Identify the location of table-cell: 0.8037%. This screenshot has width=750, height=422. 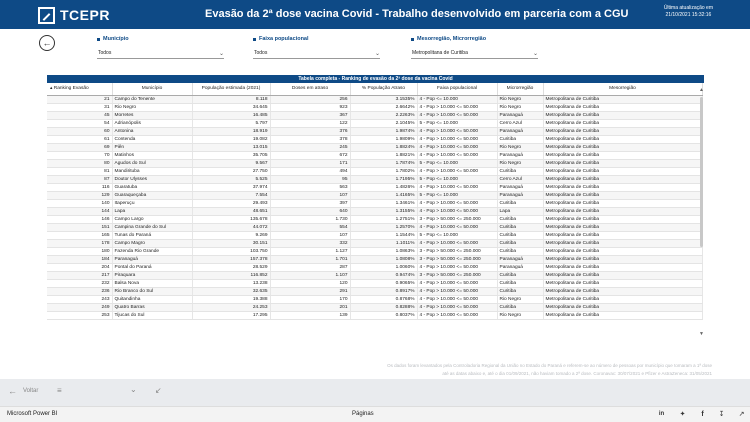
(384, 315).